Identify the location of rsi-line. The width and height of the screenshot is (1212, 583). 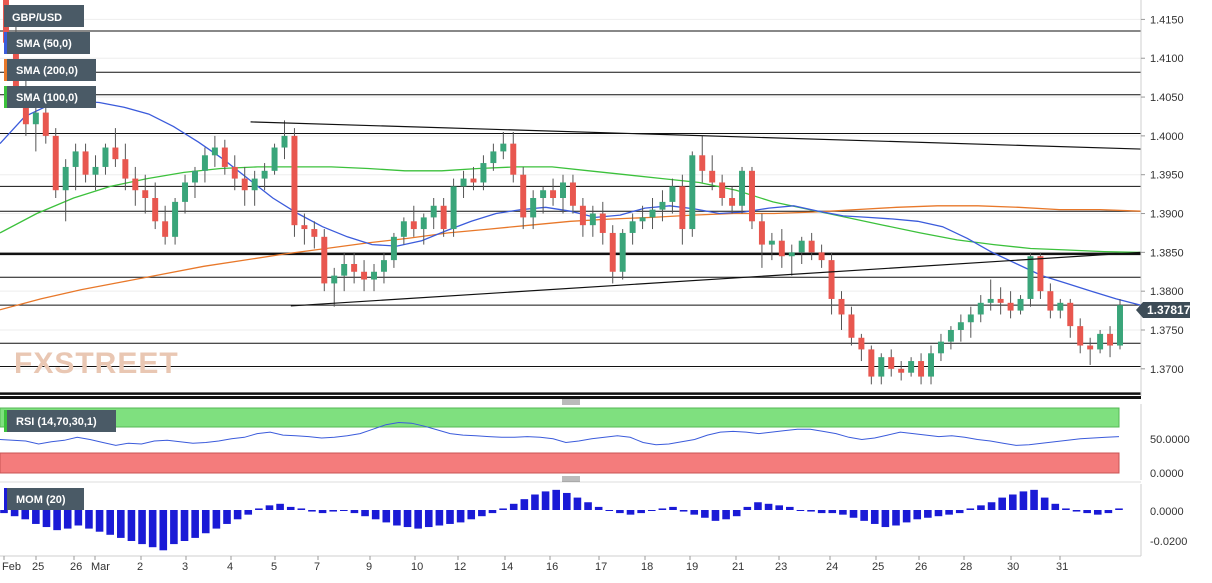
(560, 433).